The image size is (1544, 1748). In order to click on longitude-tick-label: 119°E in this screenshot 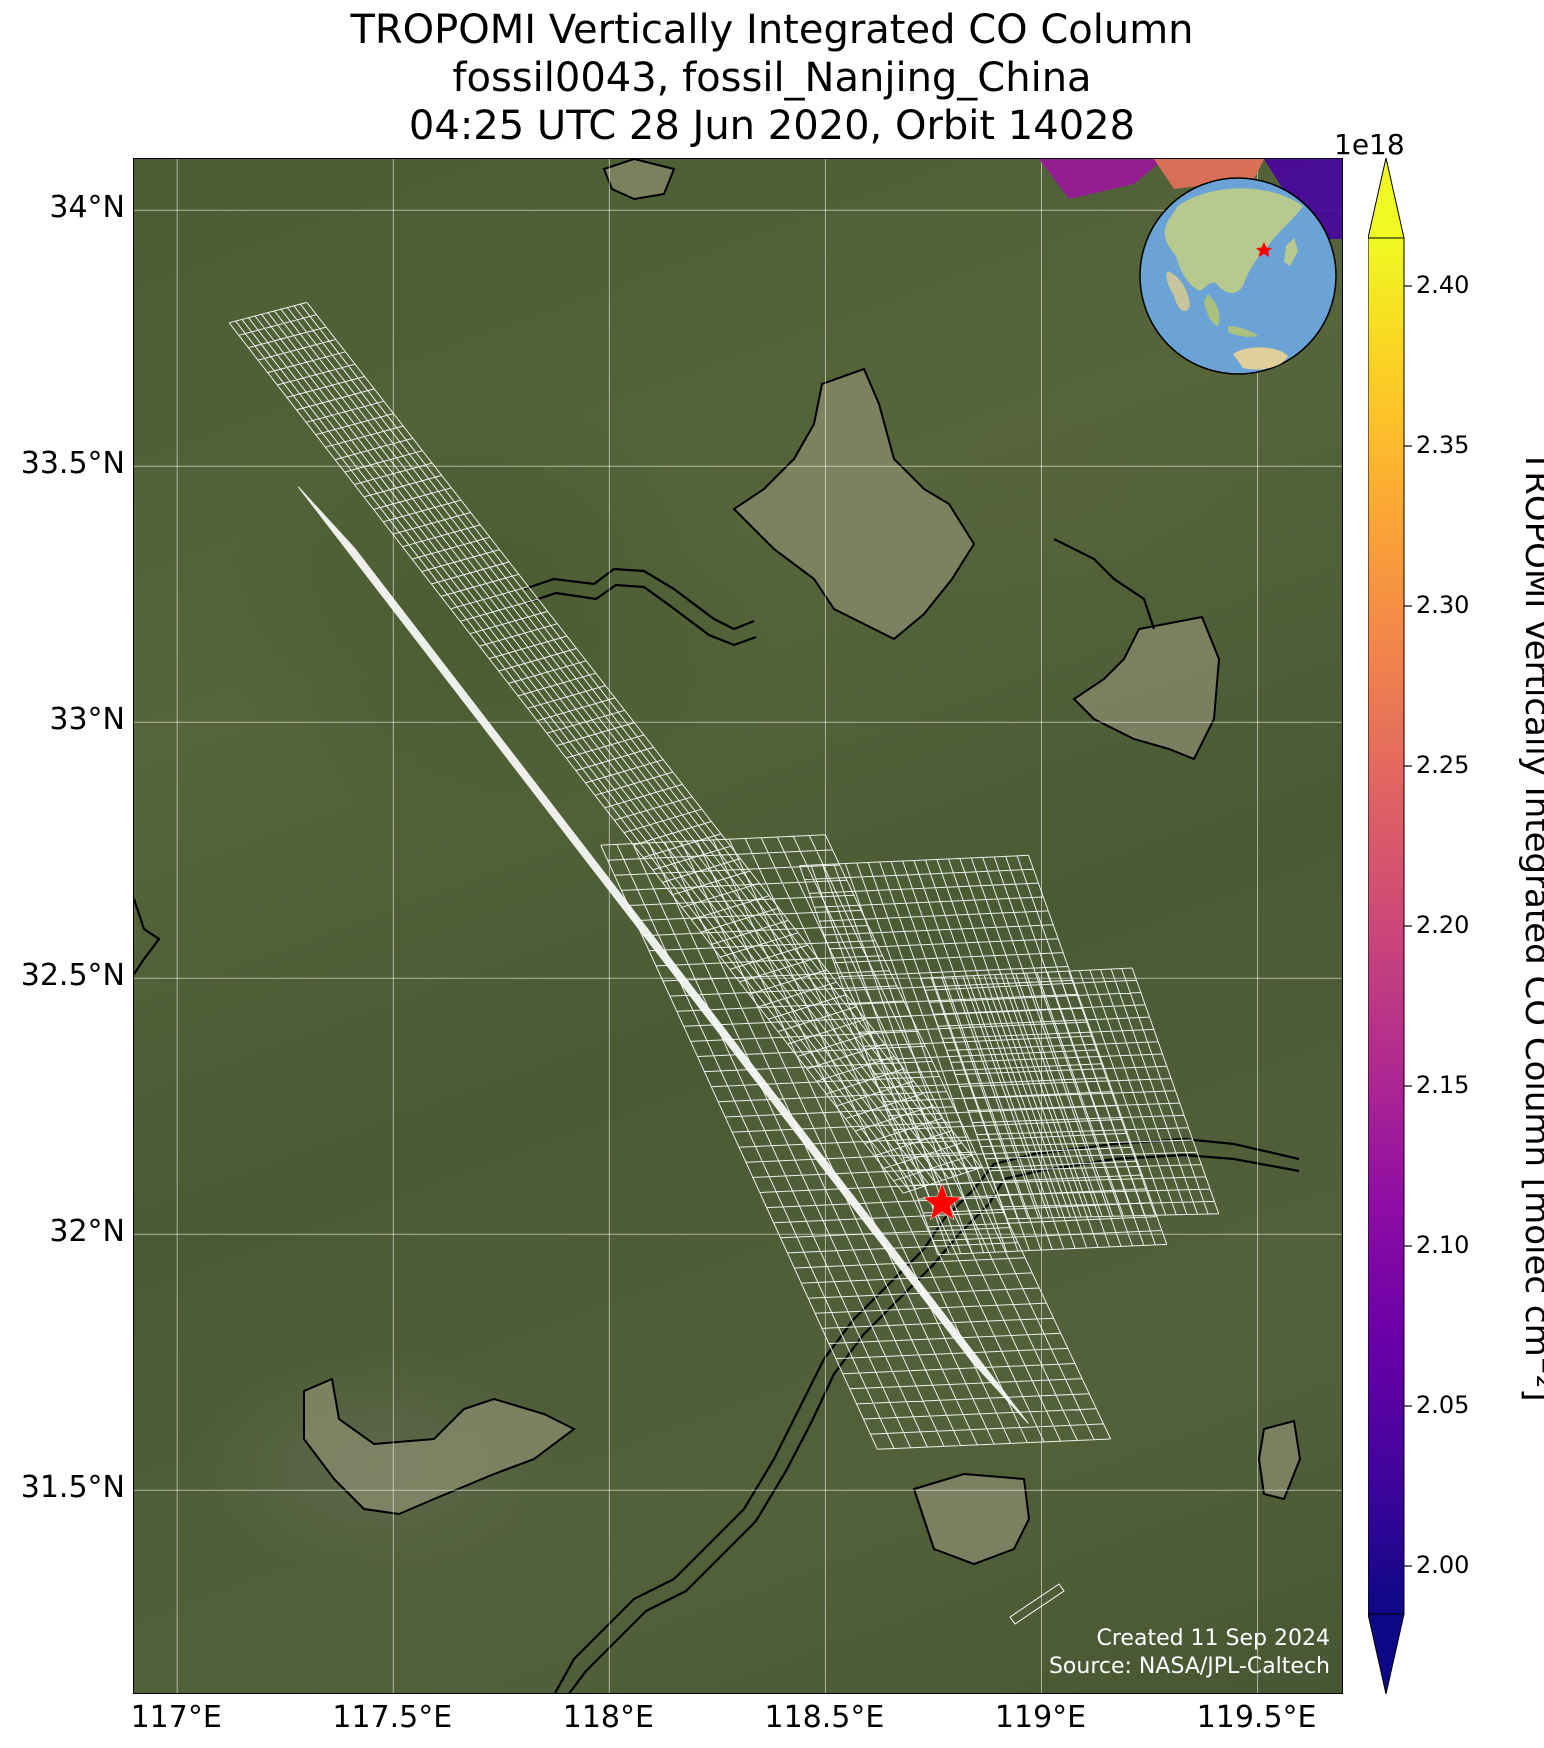, I will do `click(1040, 1717)`.